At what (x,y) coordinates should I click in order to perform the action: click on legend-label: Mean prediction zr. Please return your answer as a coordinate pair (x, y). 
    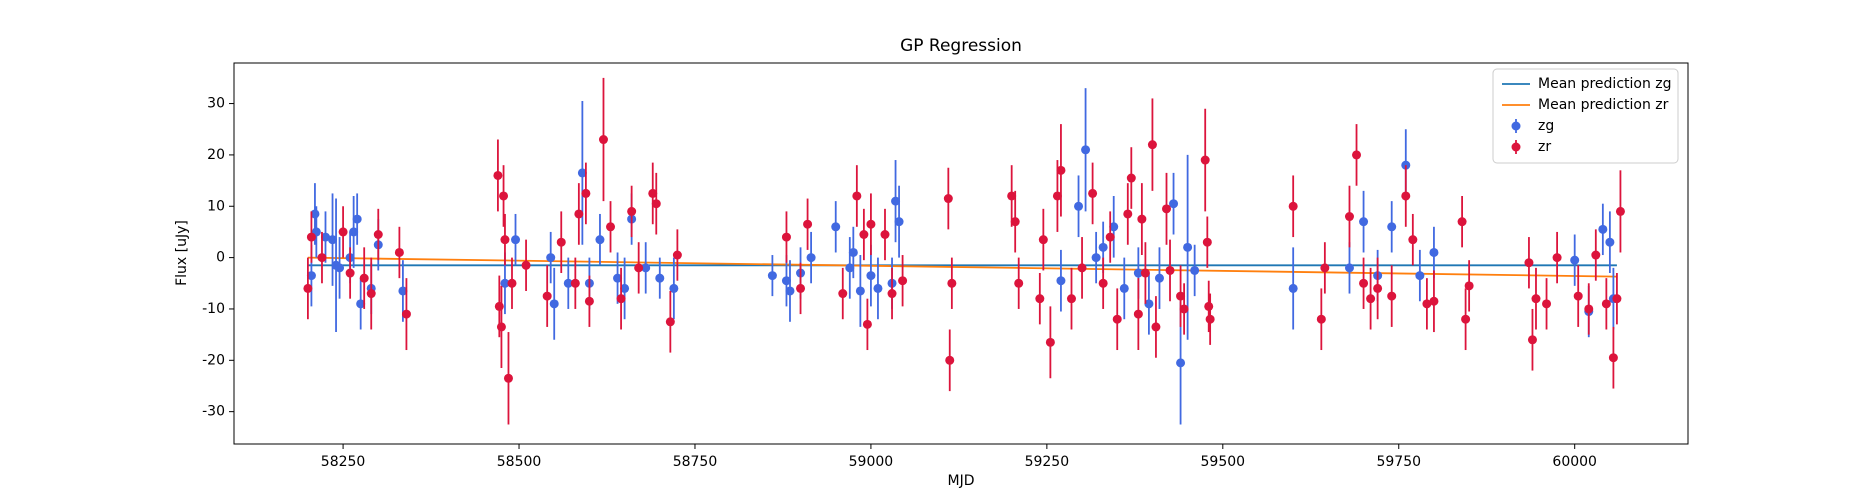
    Looking at the image, I should click on (1603, 105).